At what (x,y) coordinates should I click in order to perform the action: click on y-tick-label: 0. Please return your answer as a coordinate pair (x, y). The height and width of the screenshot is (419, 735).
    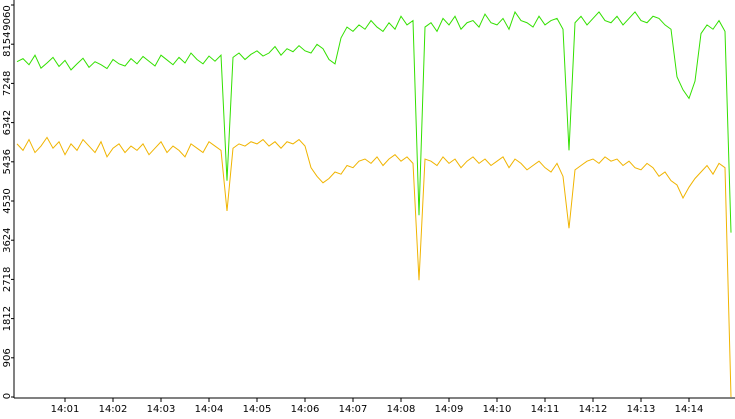
    Looking at the image, I should click on (7, 396).